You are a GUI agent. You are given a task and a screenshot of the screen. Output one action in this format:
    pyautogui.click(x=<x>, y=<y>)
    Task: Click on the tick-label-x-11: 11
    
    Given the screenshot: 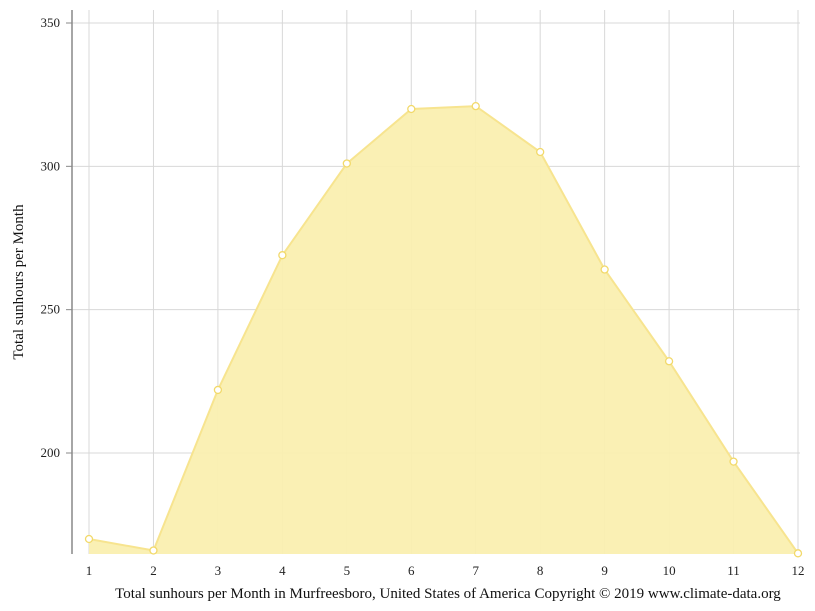 What is the action you would take?
    pyautogui.click(x=733, y=570)
    